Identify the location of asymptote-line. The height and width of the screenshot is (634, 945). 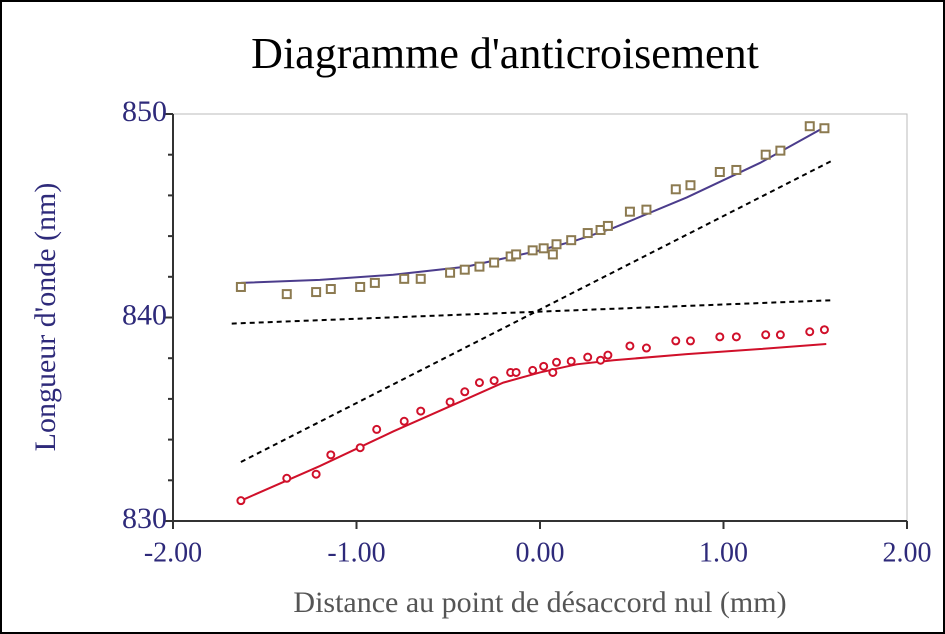
(532, 312).